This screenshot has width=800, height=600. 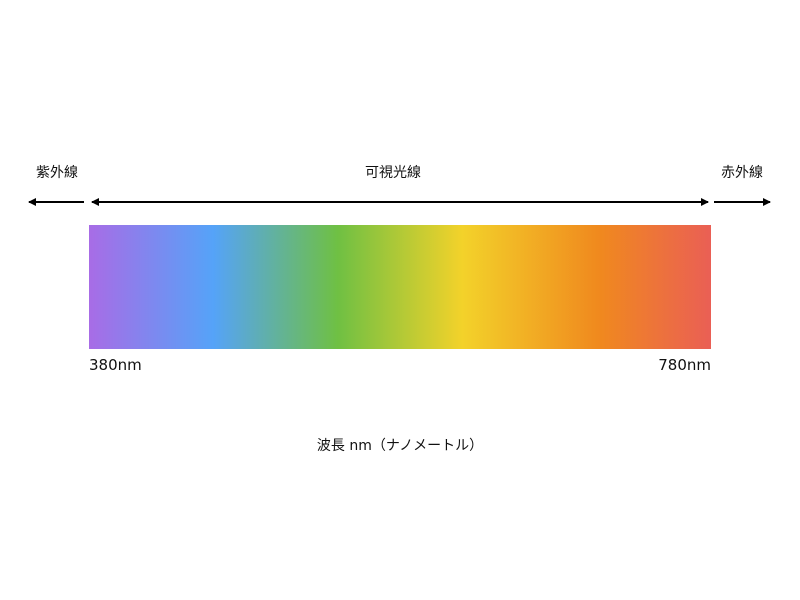 I want to click on max-wavelength-label: 780nm, so click(x=684, y=365).